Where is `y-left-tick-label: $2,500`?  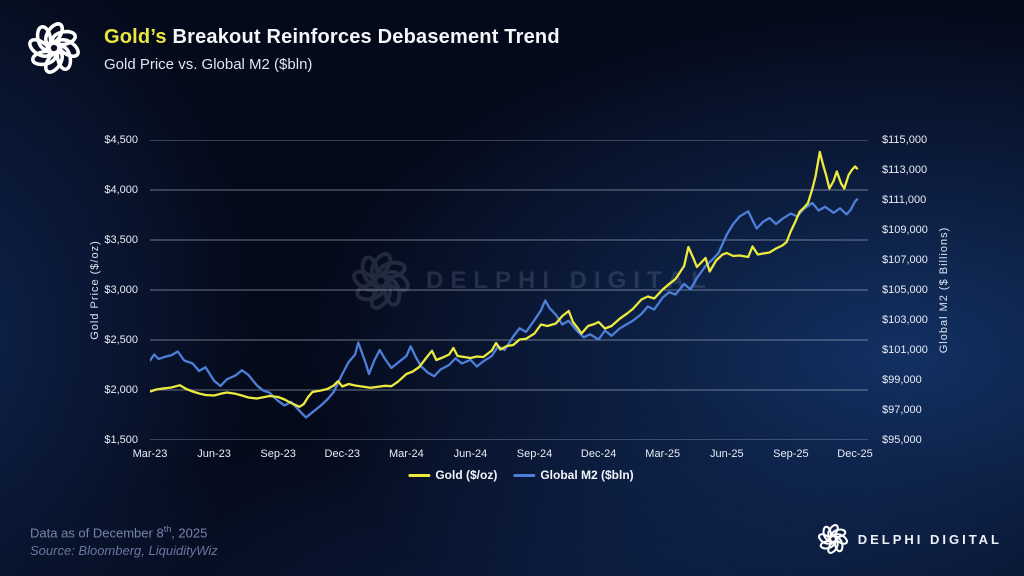
y-left-tick-label: $2,500 is located at coordinates (121, 340).